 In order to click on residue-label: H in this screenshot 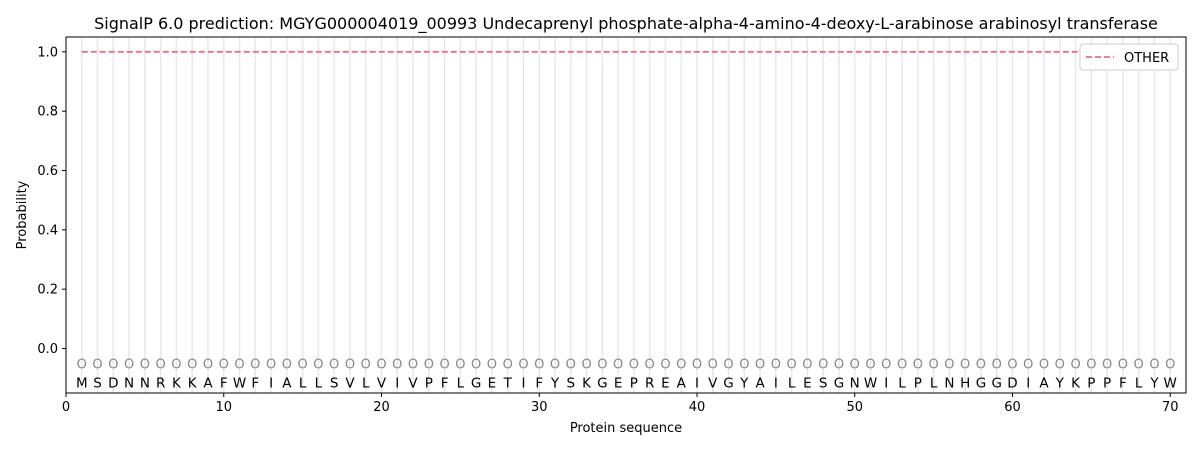, I will do `click(965, 383)`.